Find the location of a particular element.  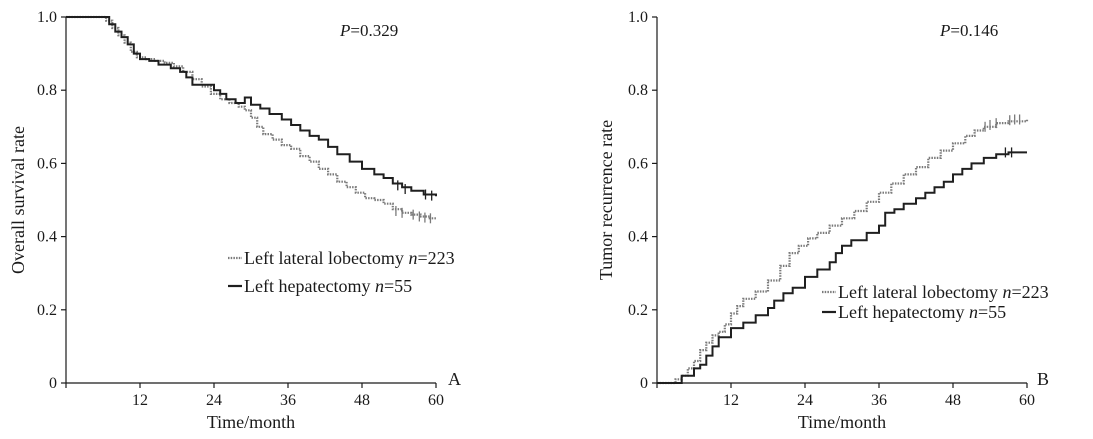

hepatectomy-curve is located at coordinates (251, 106).